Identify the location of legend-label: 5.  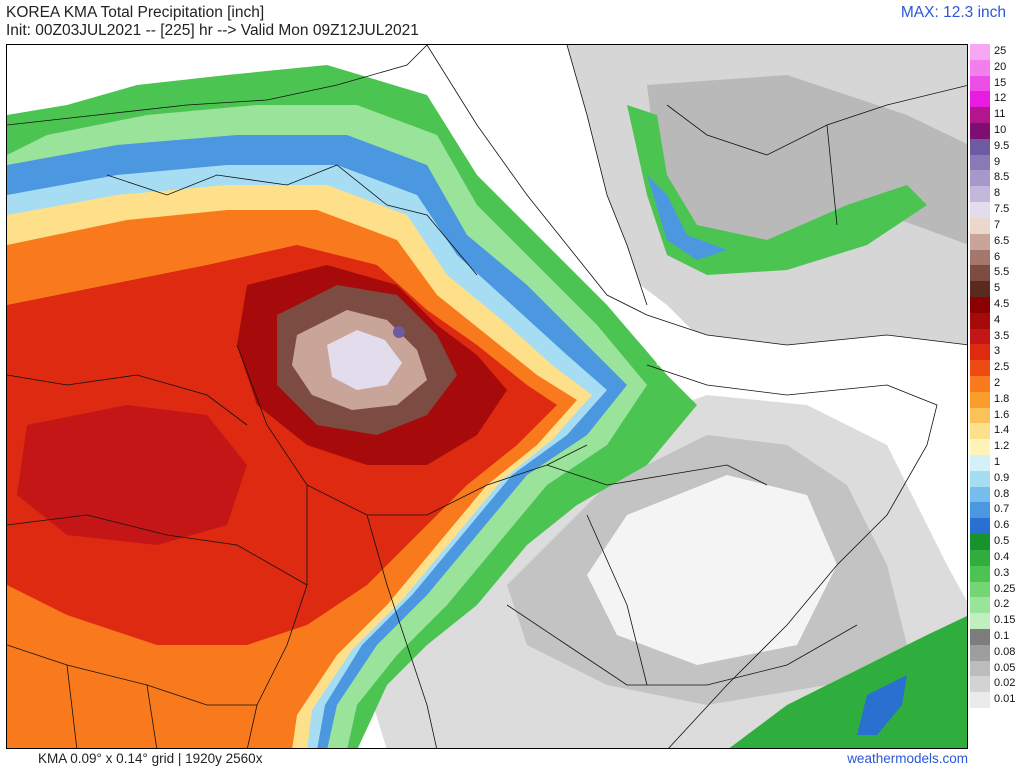
(997, 288).